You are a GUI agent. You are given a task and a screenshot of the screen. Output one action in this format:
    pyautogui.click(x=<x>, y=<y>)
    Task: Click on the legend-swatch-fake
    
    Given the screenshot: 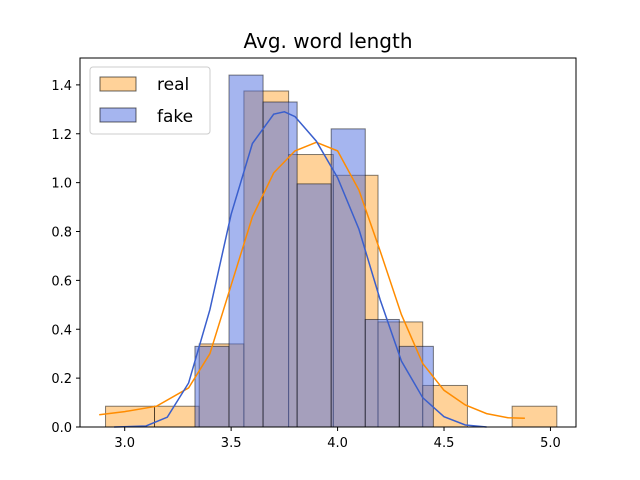 What is the action you would take?
    pyautogui.click(x=118, y=115)
    